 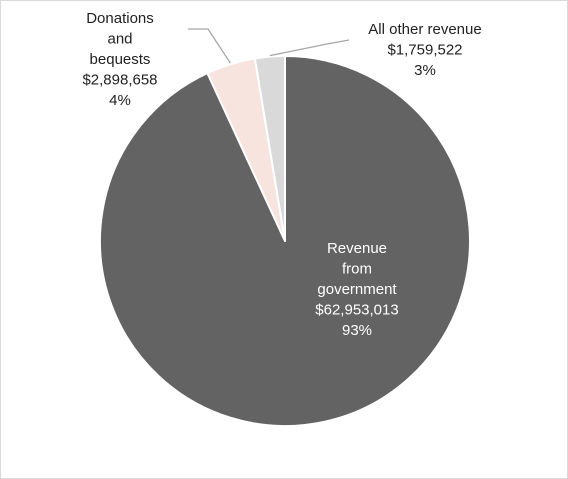 I want to click on data-label-category-line-2: and, so click(x=119, y=39).